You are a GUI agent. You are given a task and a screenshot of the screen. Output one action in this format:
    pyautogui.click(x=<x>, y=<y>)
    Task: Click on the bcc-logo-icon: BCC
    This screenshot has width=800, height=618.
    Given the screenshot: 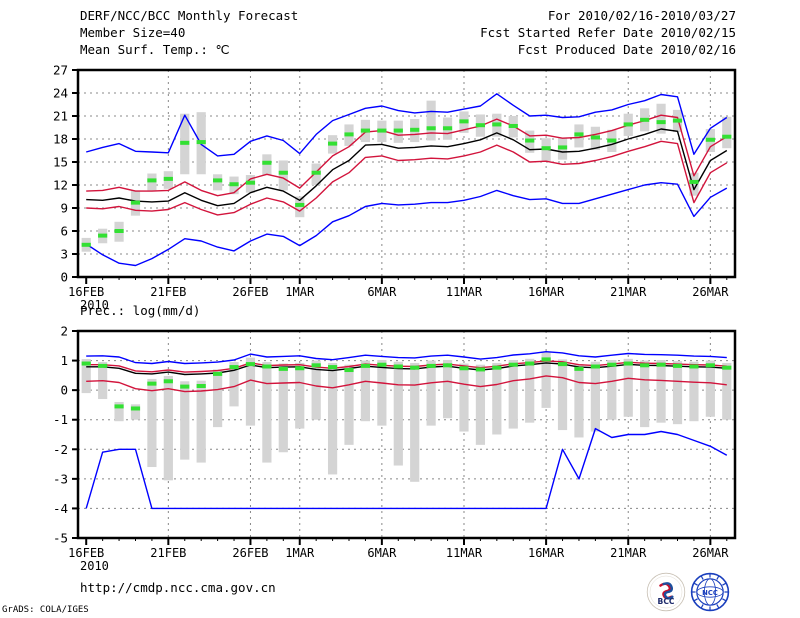 What is the action you would take?
    pyautogui.click(x=666, y=592)
    